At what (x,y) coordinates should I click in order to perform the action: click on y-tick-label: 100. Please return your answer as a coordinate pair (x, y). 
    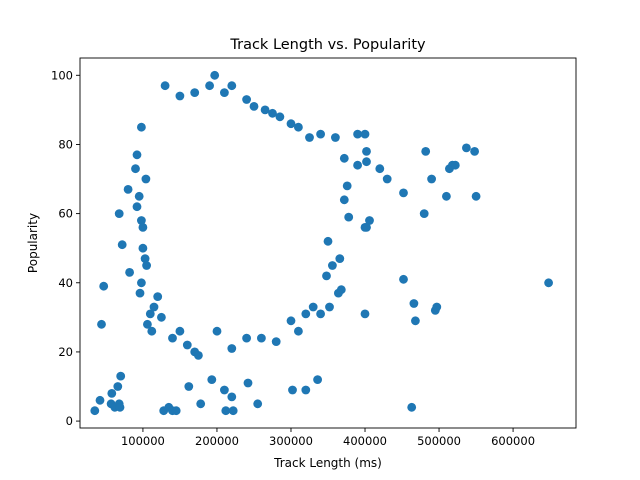
    Looking at the image, I should click on (62, 75).